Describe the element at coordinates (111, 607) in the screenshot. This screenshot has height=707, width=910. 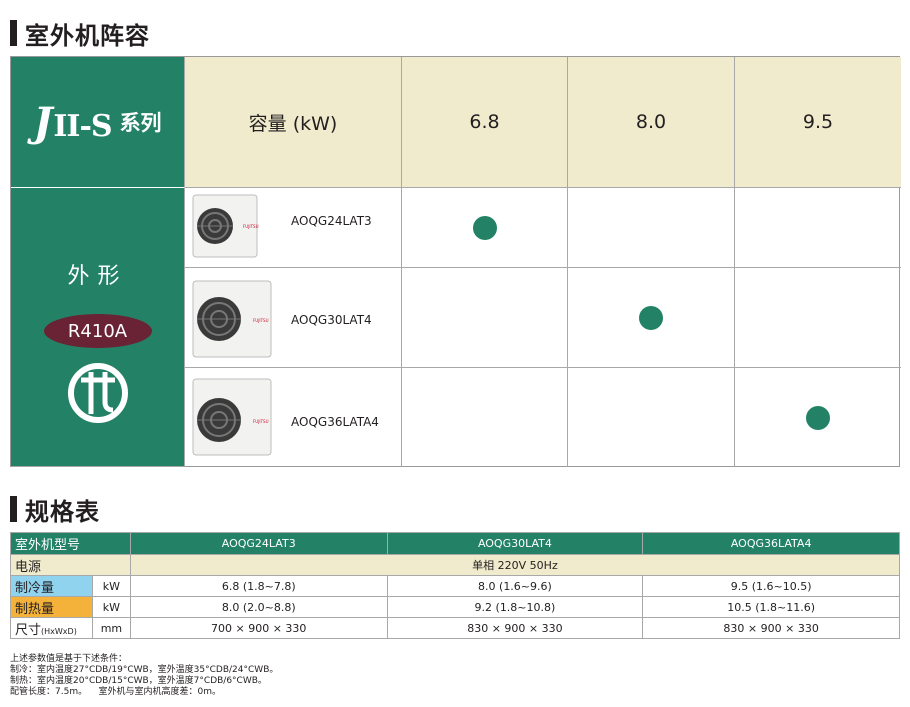
I see `heating-unit: kW` at that location.